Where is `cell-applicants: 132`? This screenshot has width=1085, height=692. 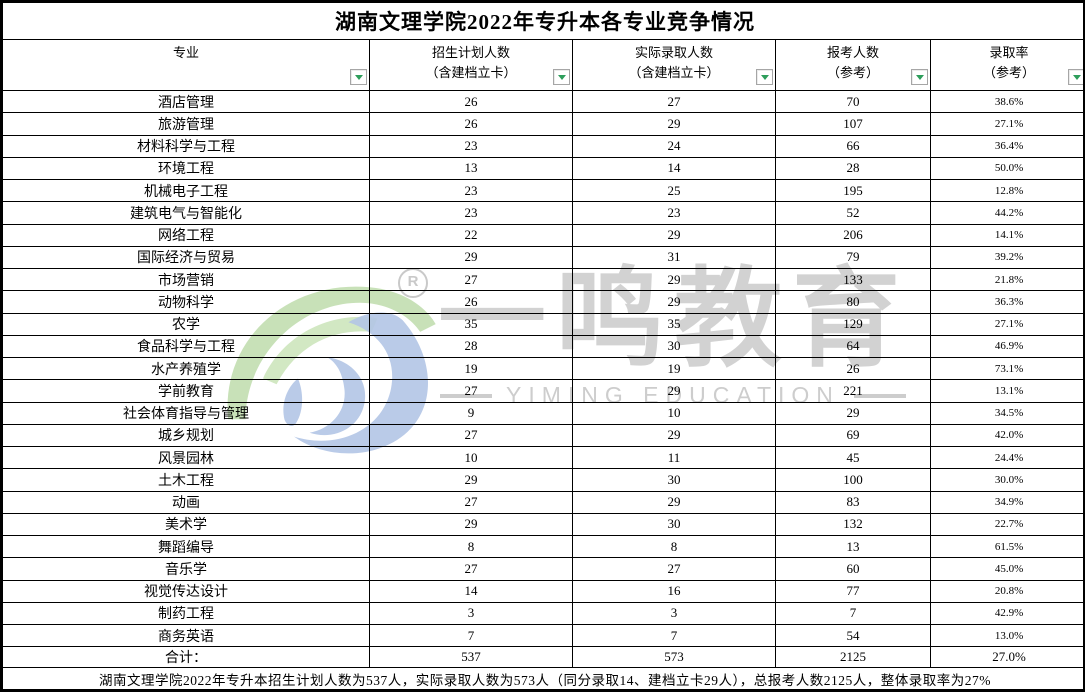 cell-applicants: 132 is located at coordinates (853, 524).